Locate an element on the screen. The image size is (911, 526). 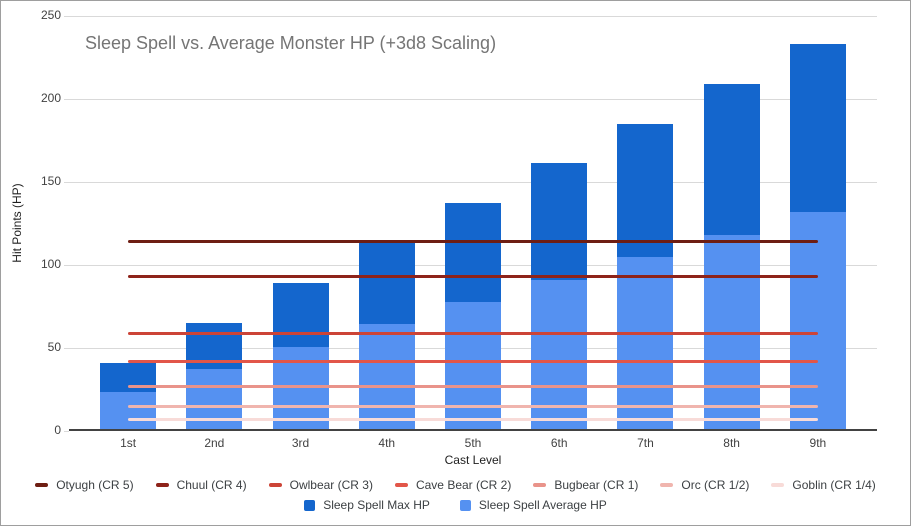
legend-item-otyugh-cr-5-: Otyugh (CR 5) is located at coordinates (84, 485).